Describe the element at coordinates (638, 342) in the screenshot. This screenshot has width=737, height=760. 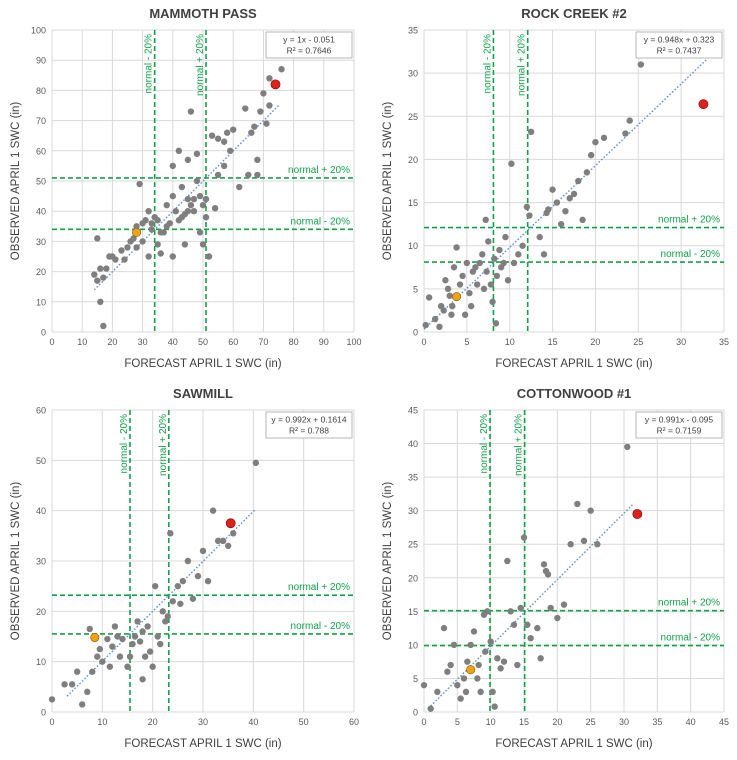
I see `x-tick-label: 25` at that location.